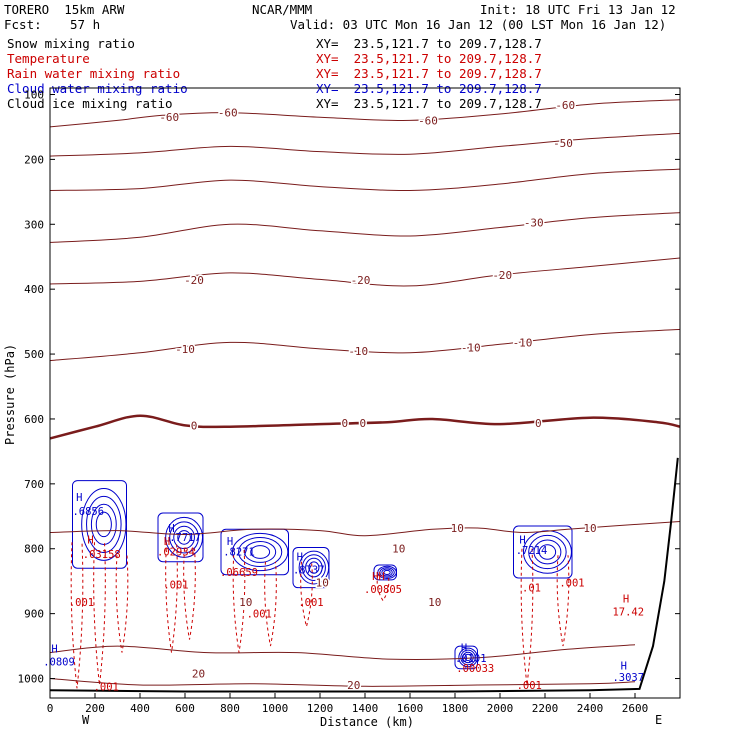 This screenshot has height=740, width=740. What do you see at coordinates (531, 589) in the screenshot?
I see `point-label-21: .01` at bounding box center [531, 589].